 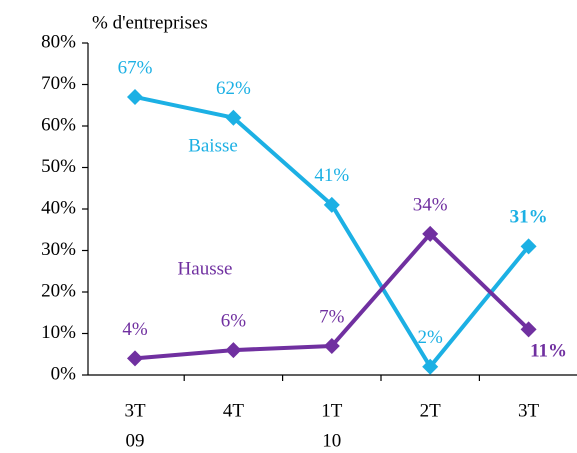 I want to click on y-tick-label: 40%, so click(x=58, y=207).